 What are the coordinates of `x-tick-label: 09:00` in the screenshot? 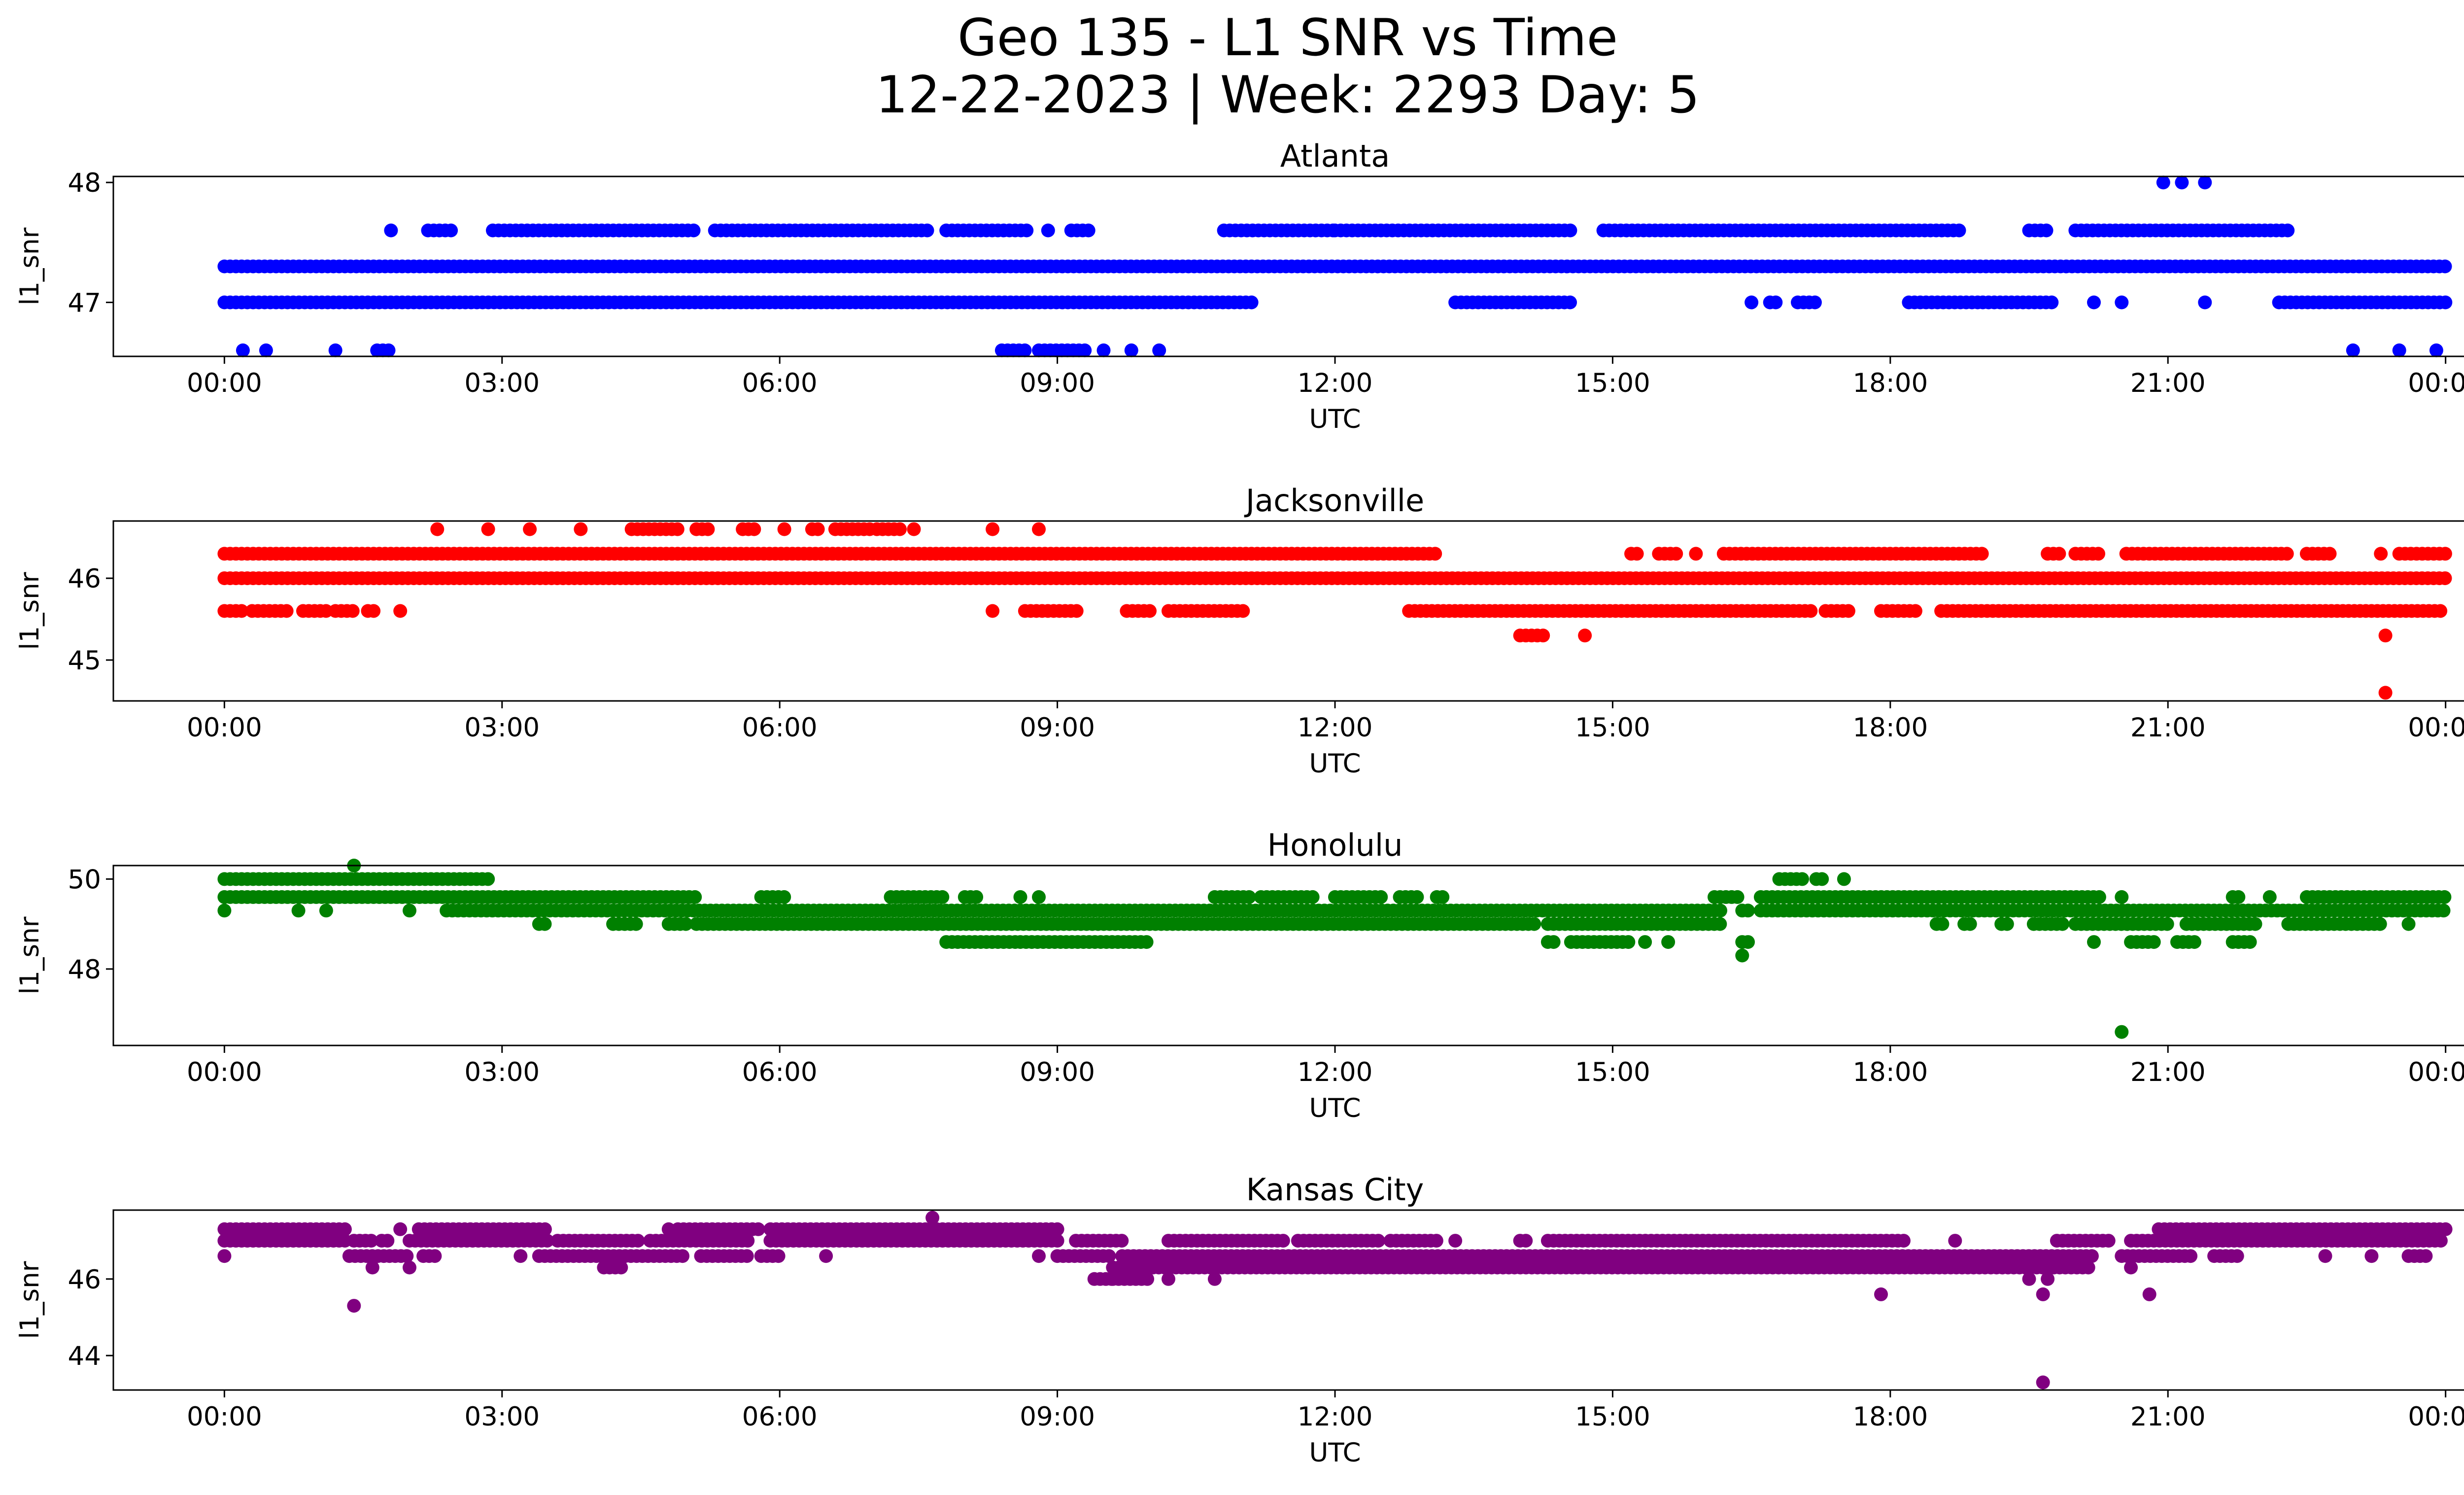 It's located at (1057, 383).